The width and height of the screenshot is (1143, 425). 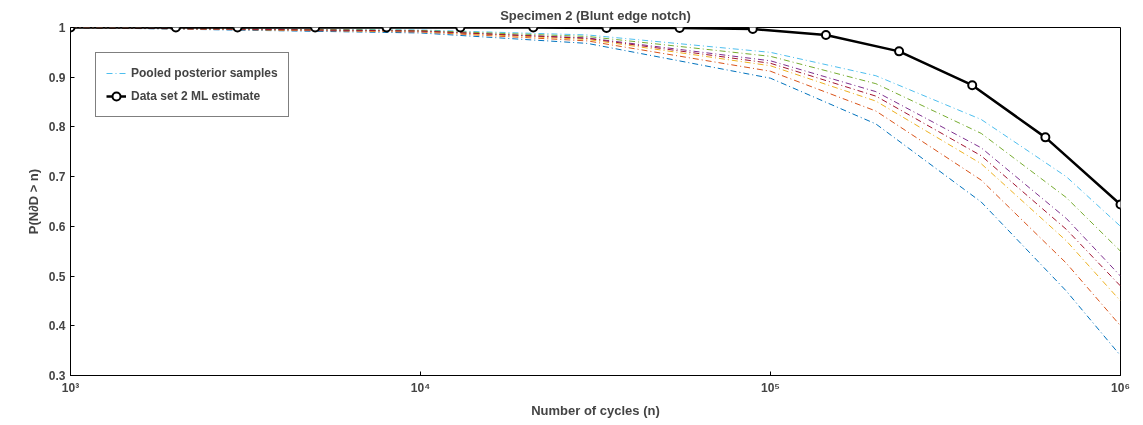 What do you see at coordinates (57, 226) in the screenshot?
I see `y-tick-label: 0.6` at bounding box center [57, 226].